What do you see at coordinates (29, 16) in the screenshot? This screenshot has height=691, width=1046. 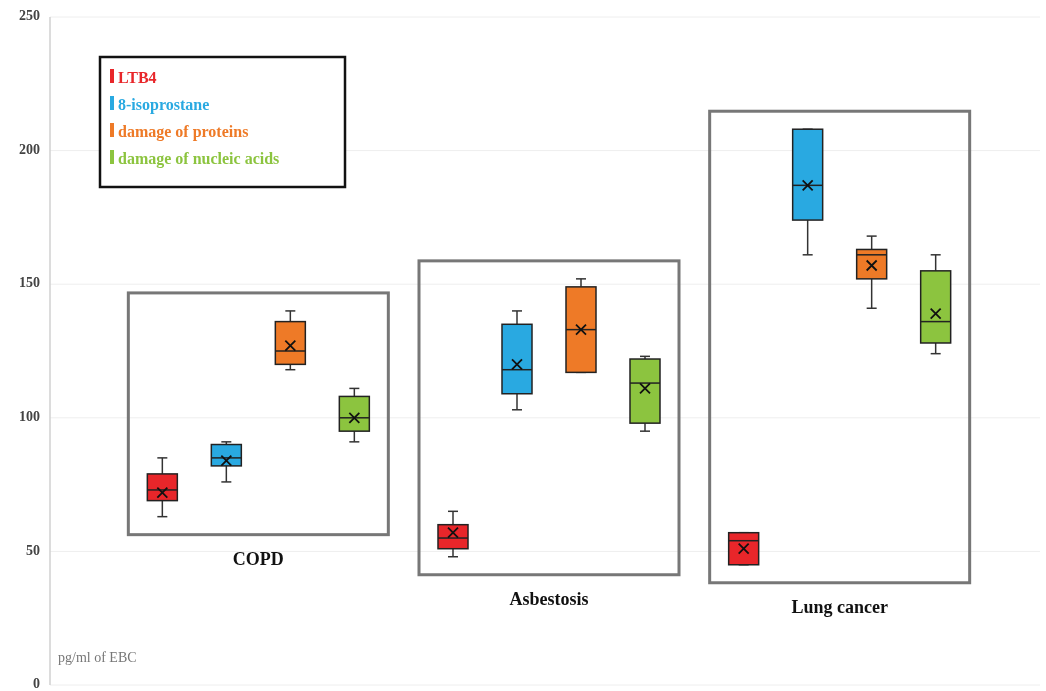 I see `y-tick-label: 250` at bounding box center [29, 16].